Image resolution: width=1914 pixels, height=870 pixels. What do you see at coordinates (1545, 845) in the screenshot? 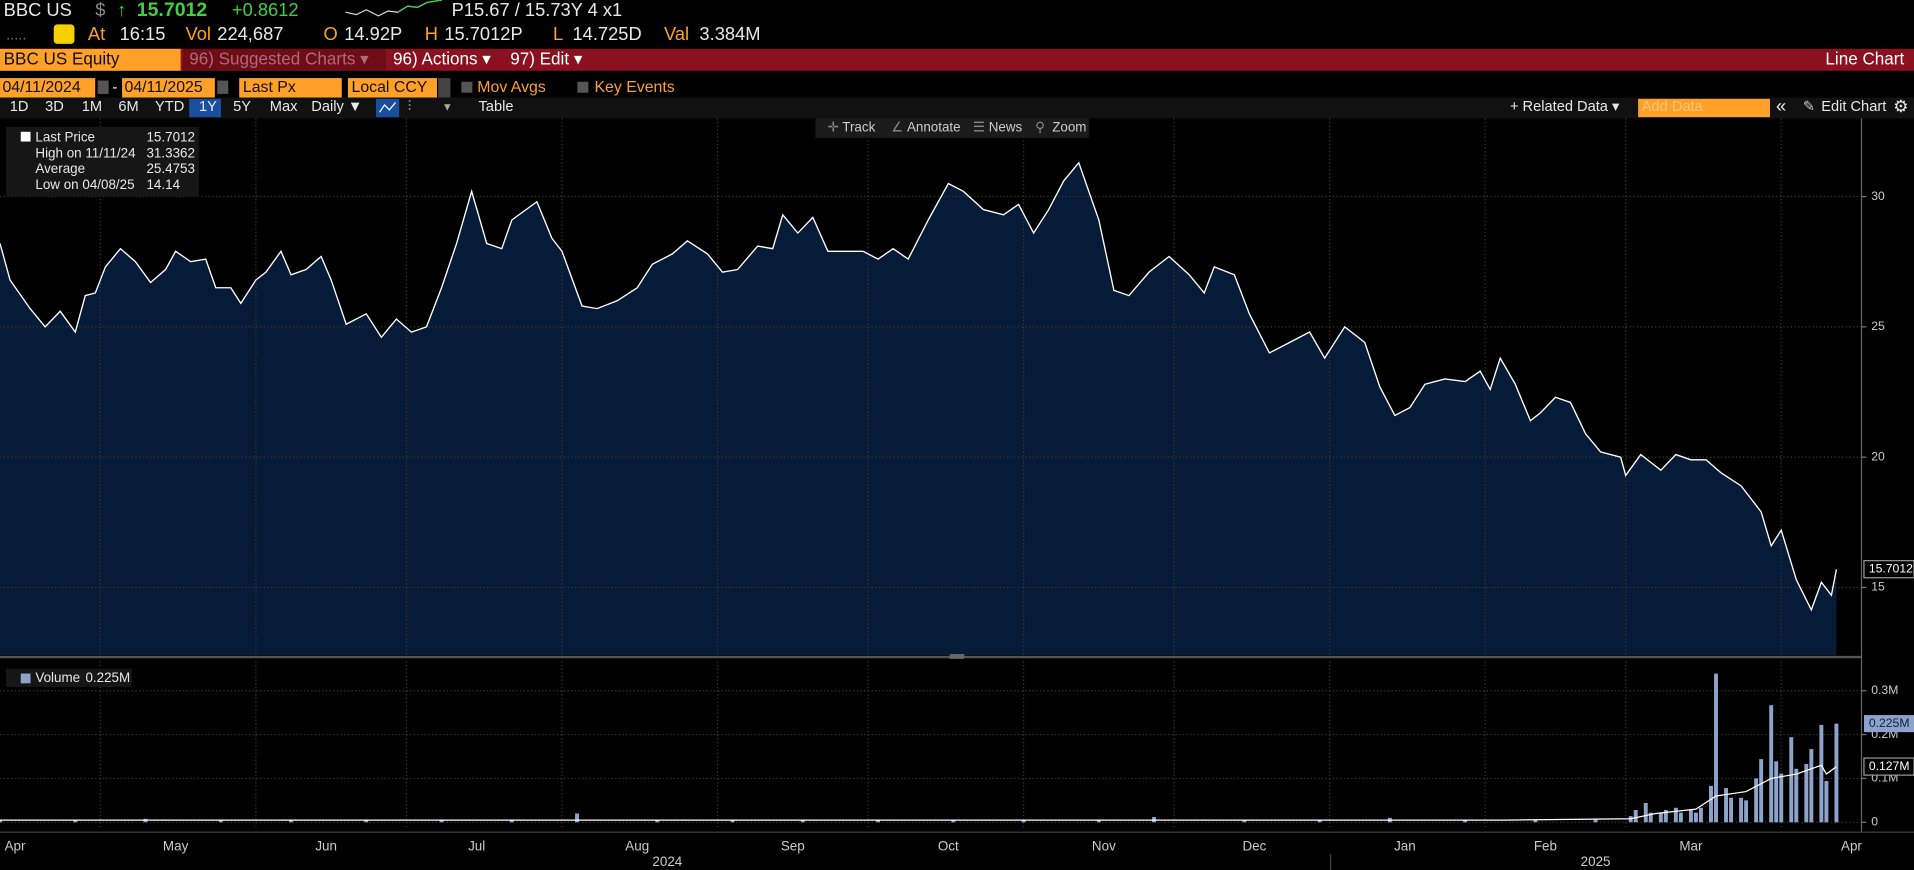
I see `x-tick-label: Feb` at bounding box center [1545, 845].